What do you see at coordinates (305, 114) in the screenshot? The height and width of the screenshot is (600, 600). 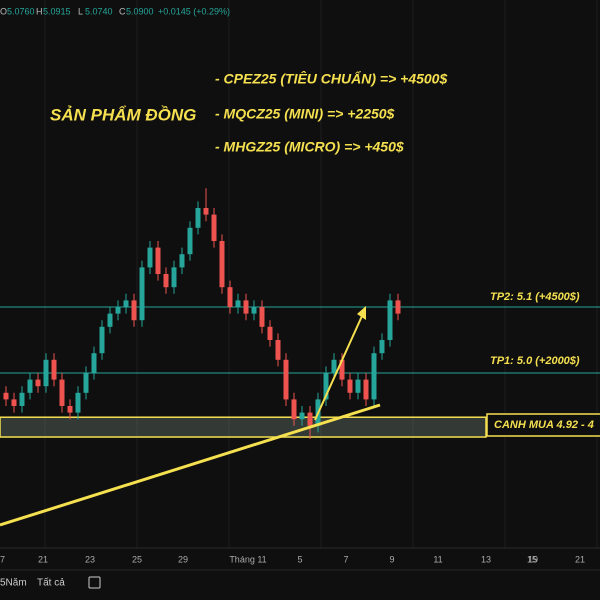 I see `product-line: - MQCZ25 (MINI) => +2250$` at bounding box center [305, 114].